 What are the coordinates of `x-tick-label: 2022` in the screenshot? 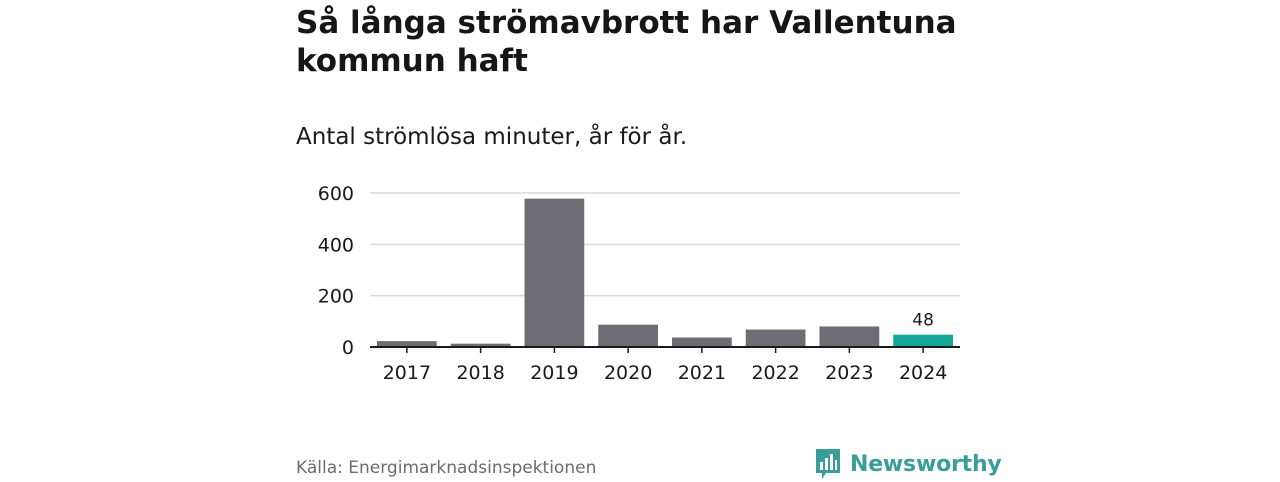 It's located at (775, 373).